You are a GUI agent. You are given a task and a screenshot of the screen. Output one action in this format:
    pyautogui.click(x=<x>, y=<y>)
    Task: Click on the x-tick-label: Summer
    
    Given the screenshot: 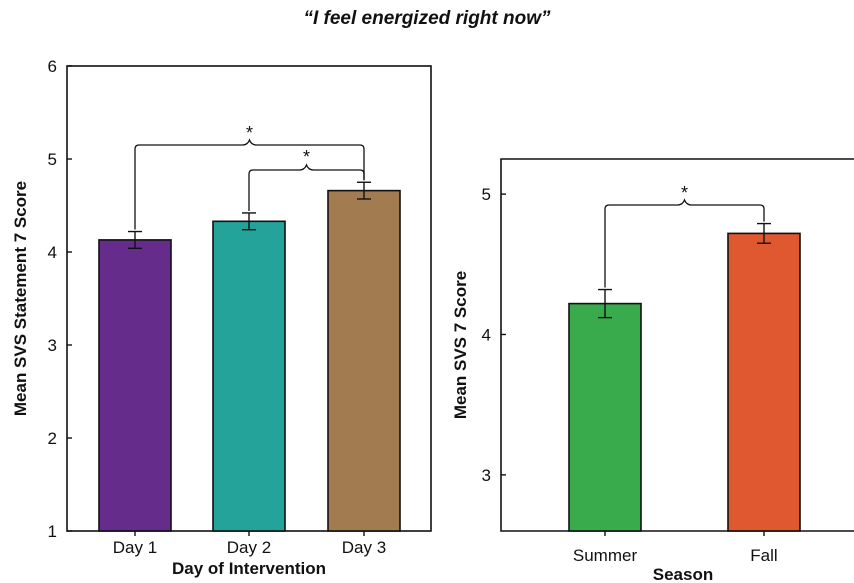 What is the action you would take?
    pyautogui.click(x=605, y=555)
    